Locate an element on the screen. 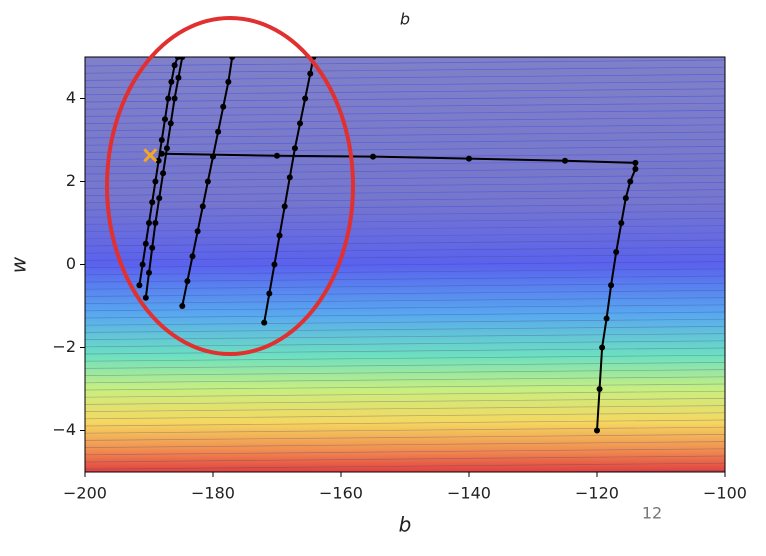 The image size is (766, 556). x-tick-label: −140 is located at coordinates (469, 493).